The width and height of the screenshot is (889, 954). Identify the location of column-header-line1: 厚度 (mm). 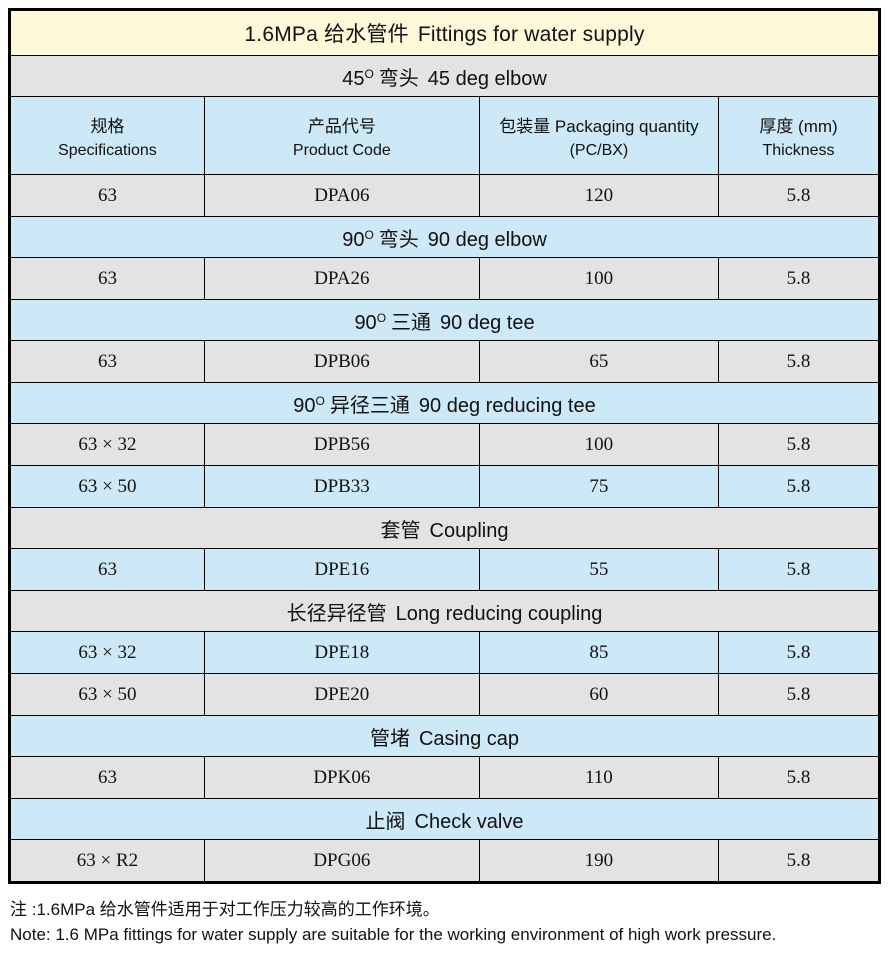
(798, 126).